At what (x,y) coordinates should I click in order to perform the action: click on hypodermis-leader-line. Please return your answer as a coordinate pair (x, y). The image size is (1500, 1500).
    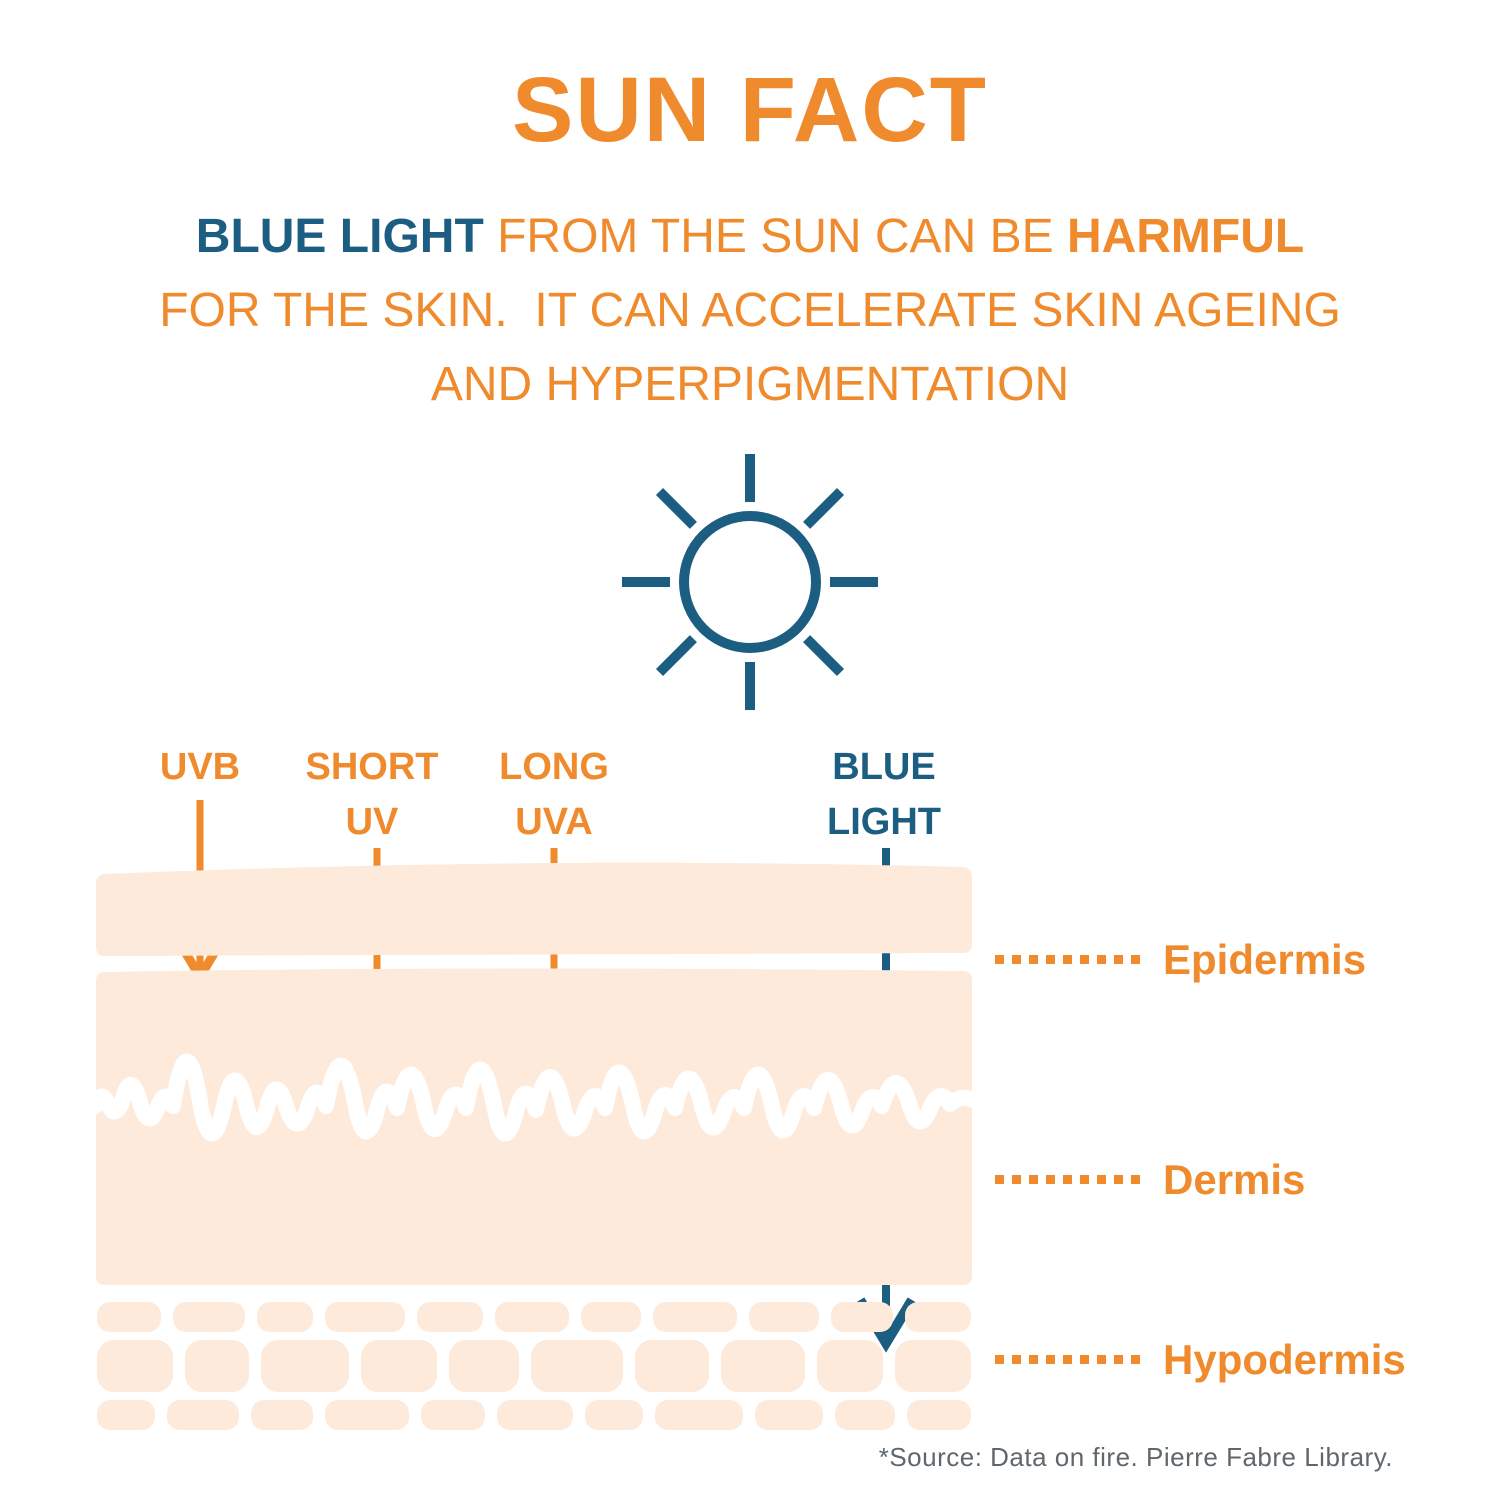
    Looking at the image, I should click on (1070, 1359).